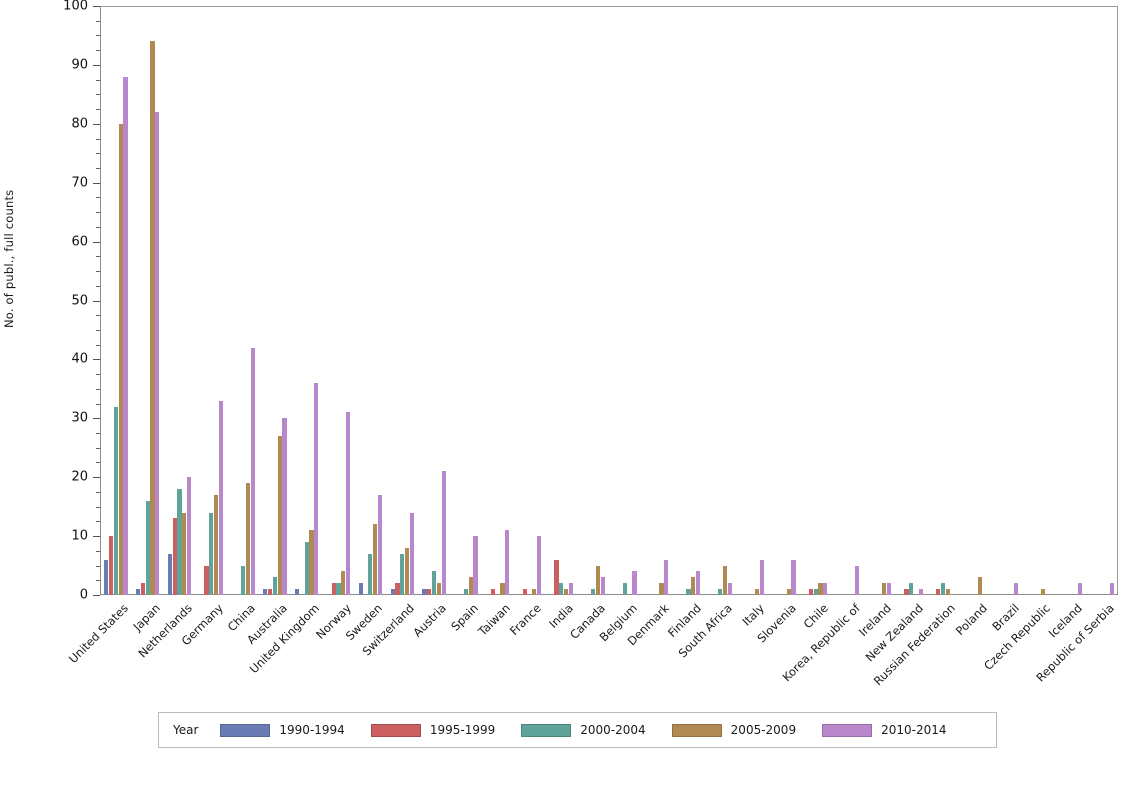 Image resolution: width=1134 pixels, height=795 pixels. I want to click on y-axis-line, so click(100, 300).